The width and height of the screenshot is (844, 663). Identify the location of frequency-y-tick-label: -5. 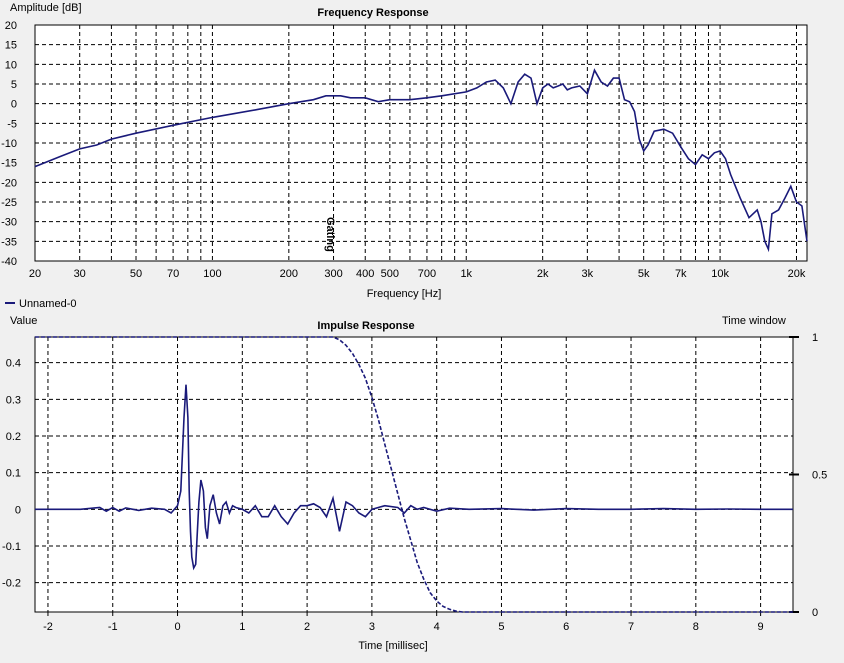
(12, 124).